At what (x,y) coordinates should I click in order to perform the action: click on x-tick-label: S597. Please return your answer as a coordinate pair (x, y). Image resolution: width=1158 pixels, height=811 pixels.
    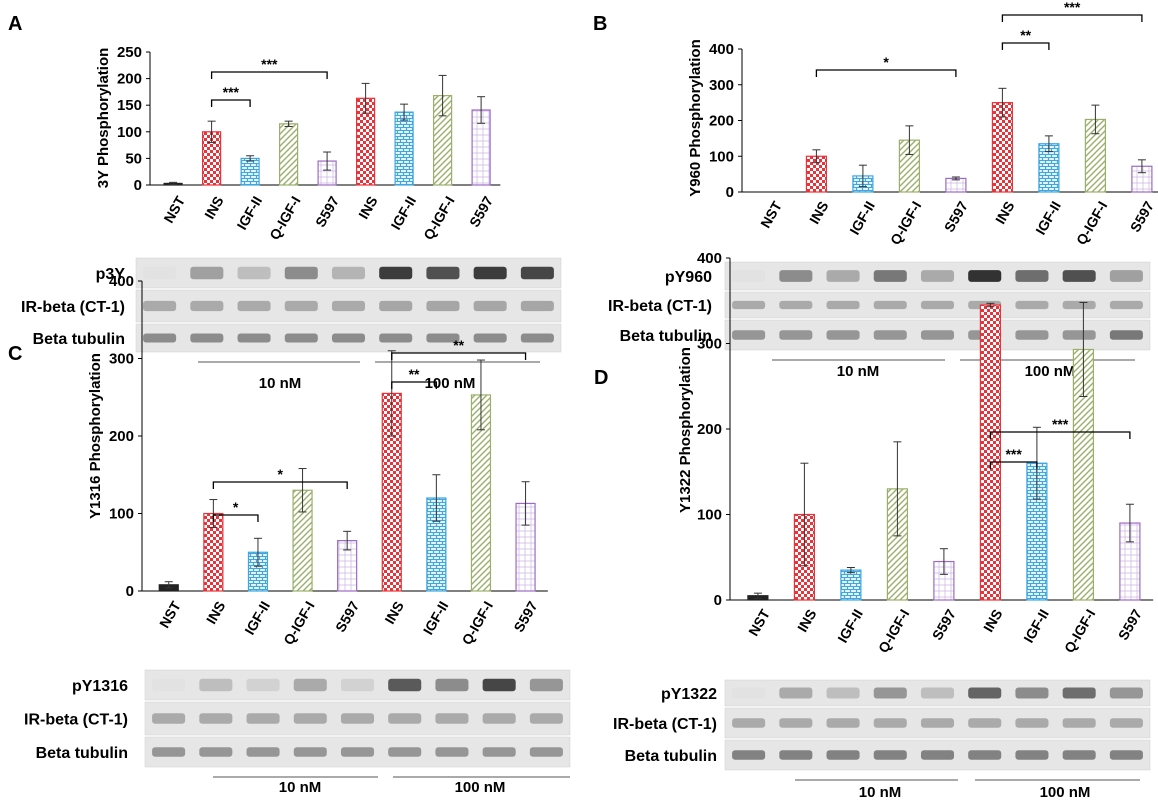
    Looking at the image, I should click on (347, 616).